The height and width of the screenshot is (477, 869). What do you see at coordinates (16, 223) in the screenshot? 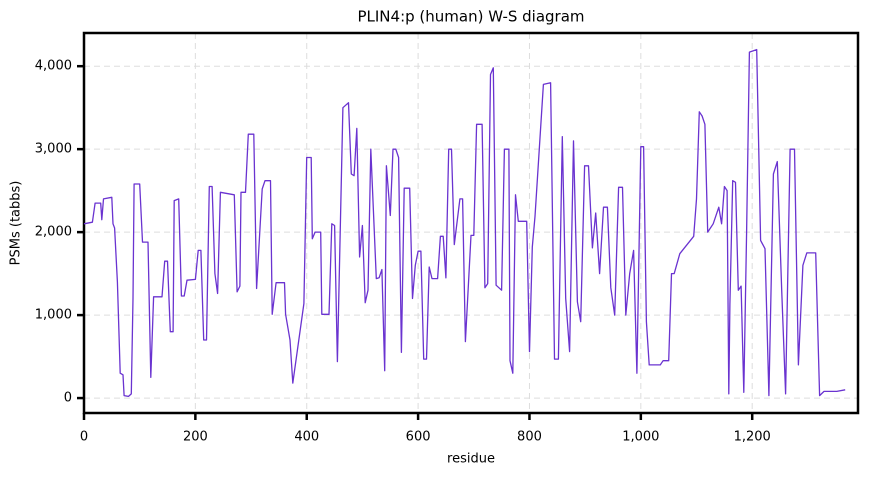
I see `y-axis-label: PSMs (tabbs)` at bounding box center [16, 223].